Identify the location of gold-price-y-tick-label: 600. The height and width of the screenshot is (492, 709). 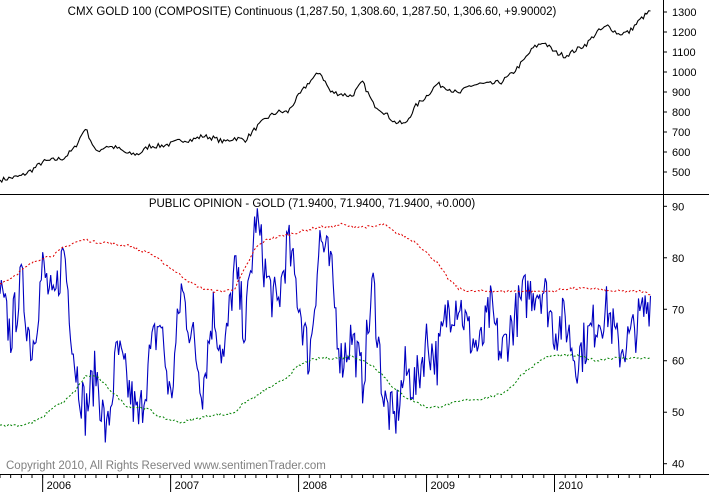
(681, 153).